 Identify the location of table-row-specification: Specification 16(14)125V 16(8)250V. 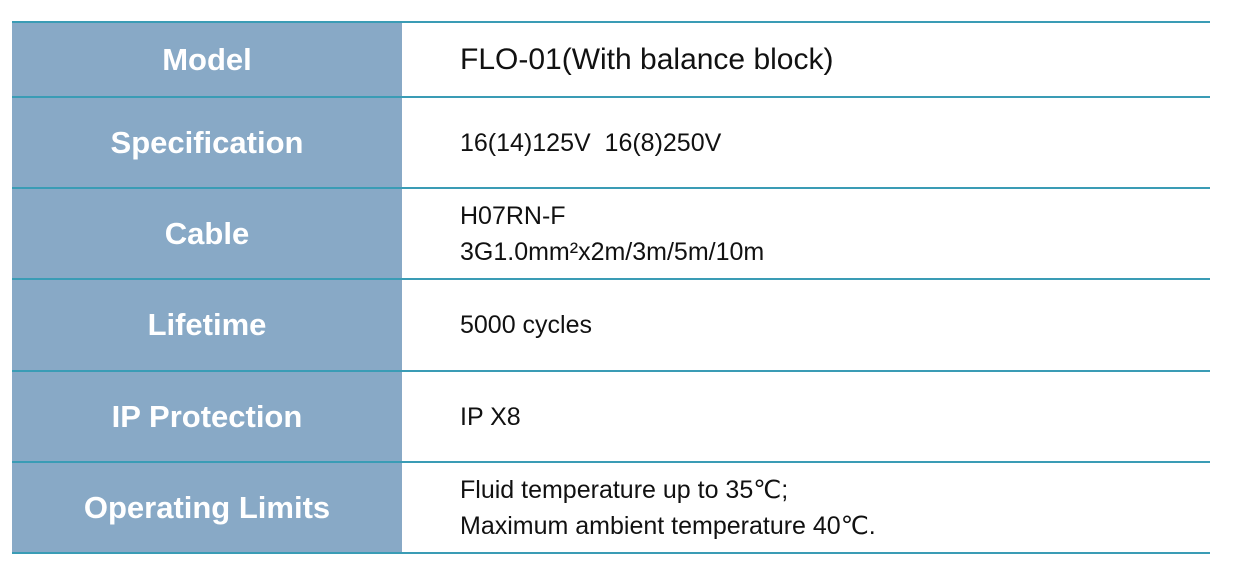
(611, 143).